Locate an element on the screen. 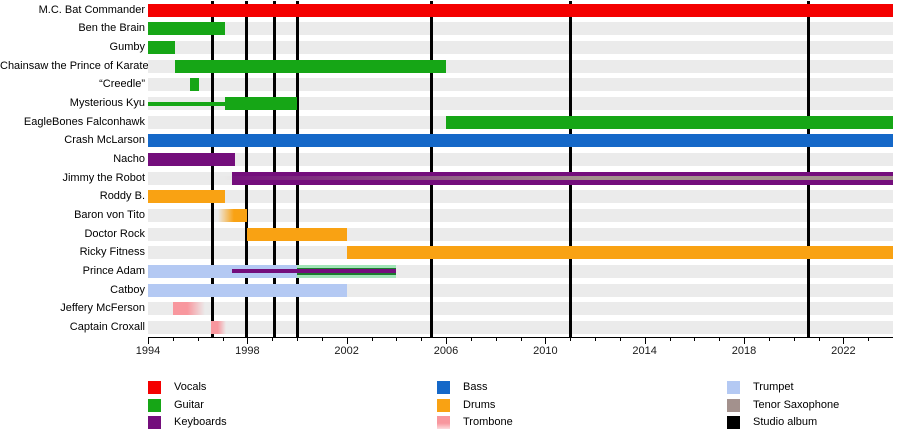 The image size is (900, 440). legend-item: Bass is located at coordinates (537, 388).